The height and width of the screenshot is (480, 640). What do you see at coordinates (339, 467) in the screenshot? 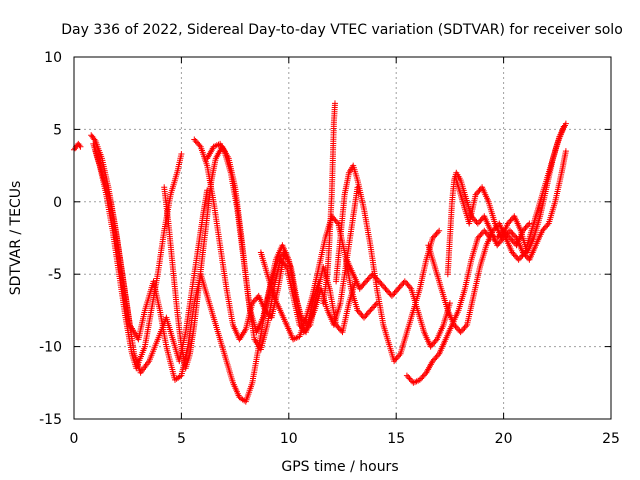
I see `x-axis-label: GPS time / hours` at bounding box center [339, 467].